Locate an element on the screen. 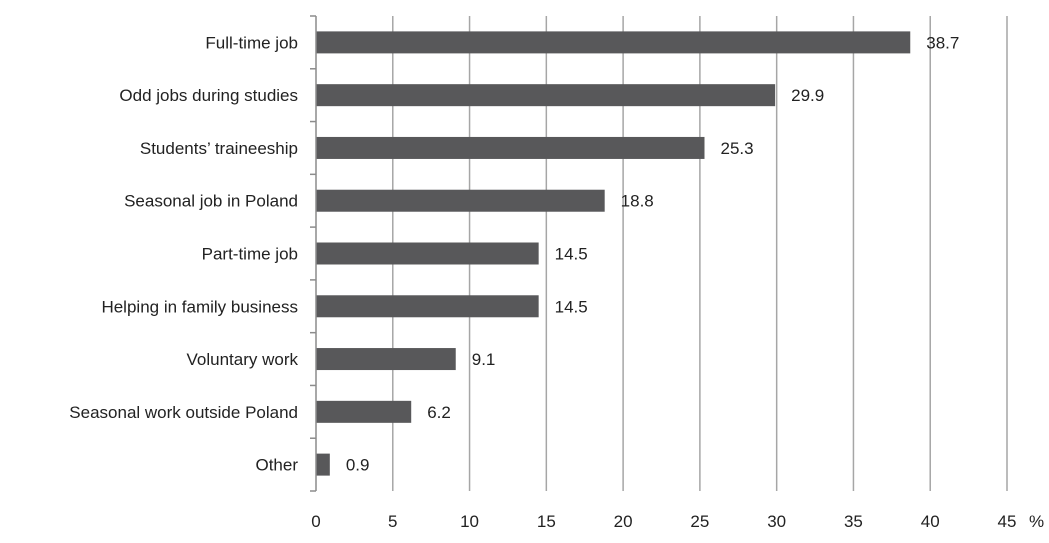  category-label: Voluntary work is located at coordinates (243, 359).